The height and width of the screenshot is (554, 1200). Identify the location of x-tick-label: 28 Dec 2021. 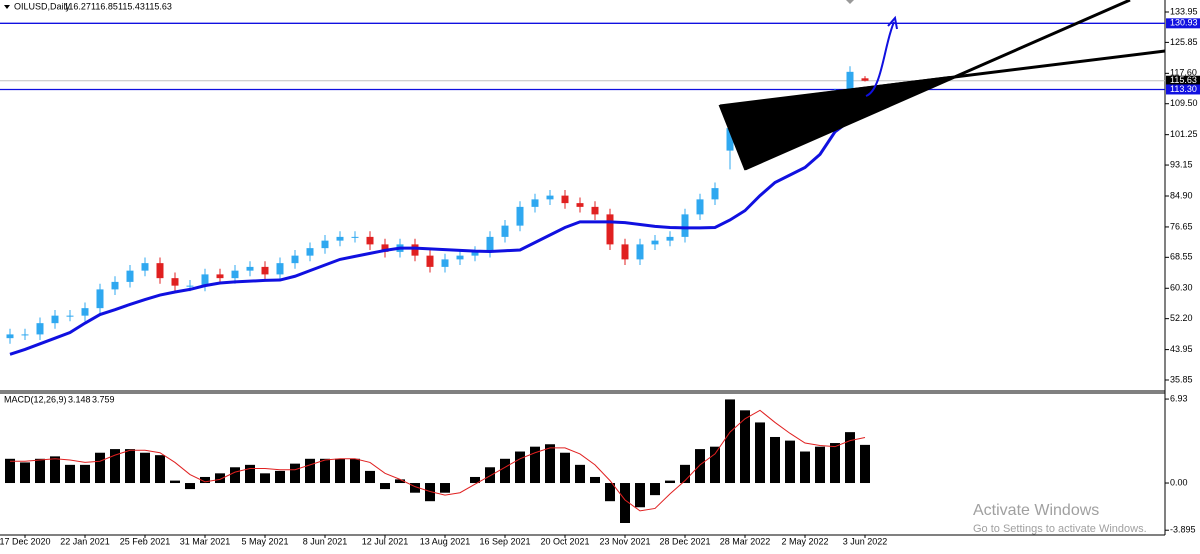
(684, 541).